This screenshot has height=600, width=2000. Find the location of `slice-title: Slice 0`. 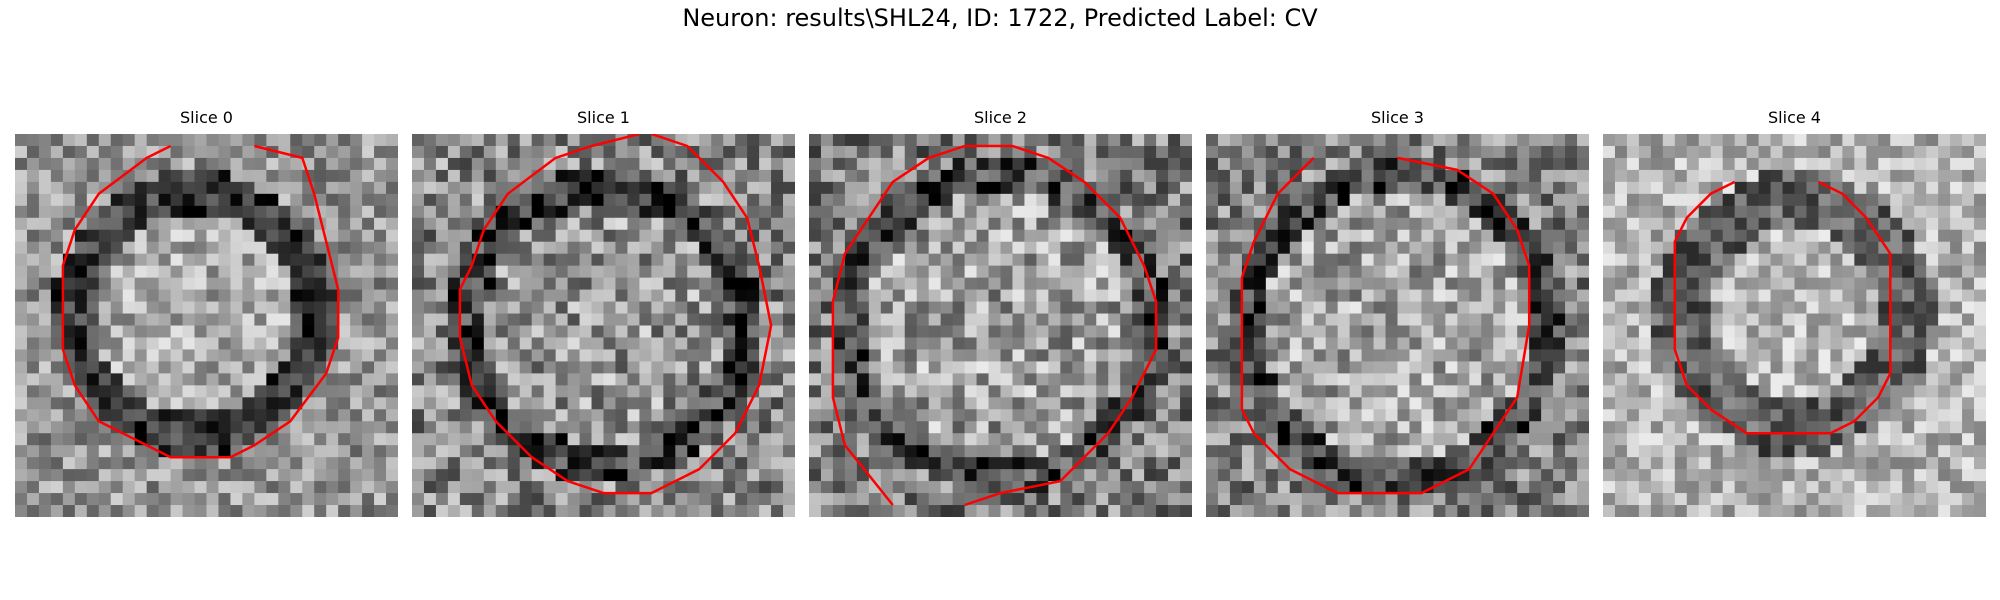

slice-title: Slice 0 is located at coordinates (206, 117).